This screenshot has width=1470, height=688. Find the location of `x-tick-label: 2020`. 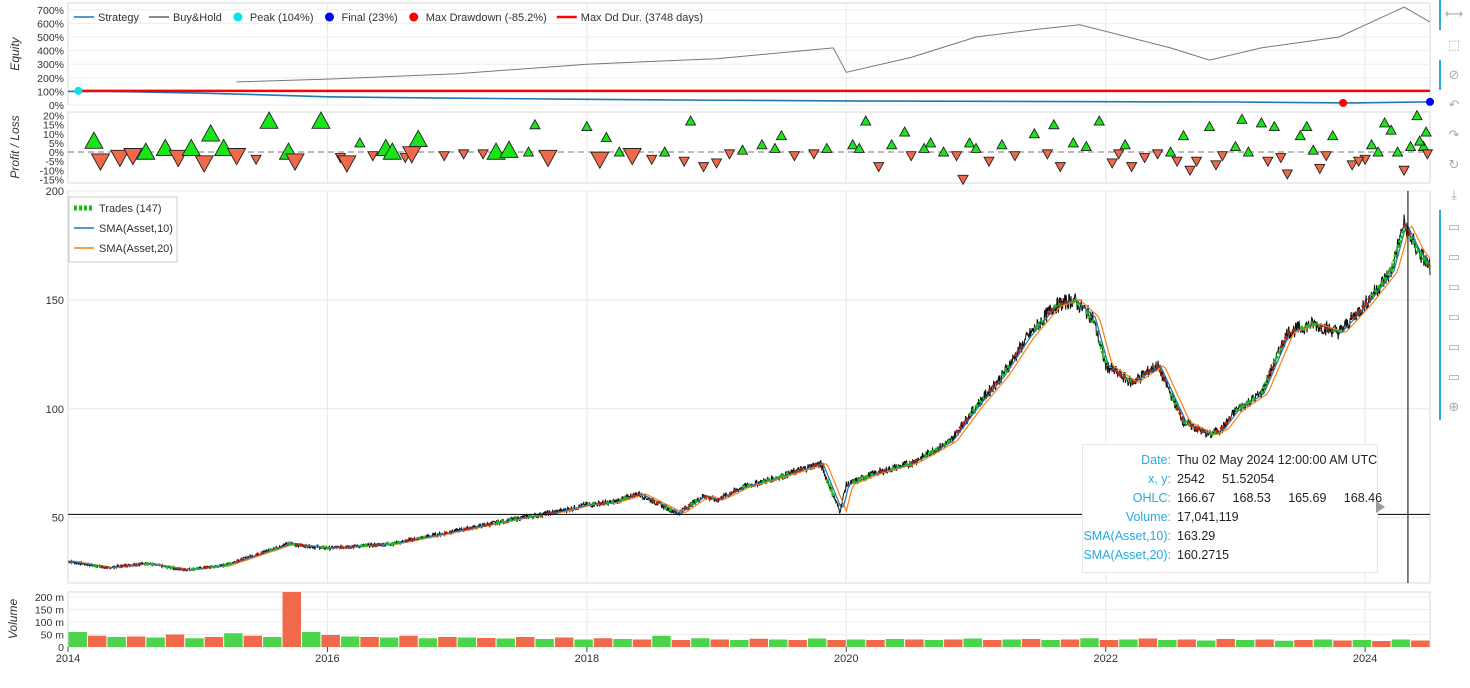

x-tick-label: 2020 is located at coordinates (846, 659).